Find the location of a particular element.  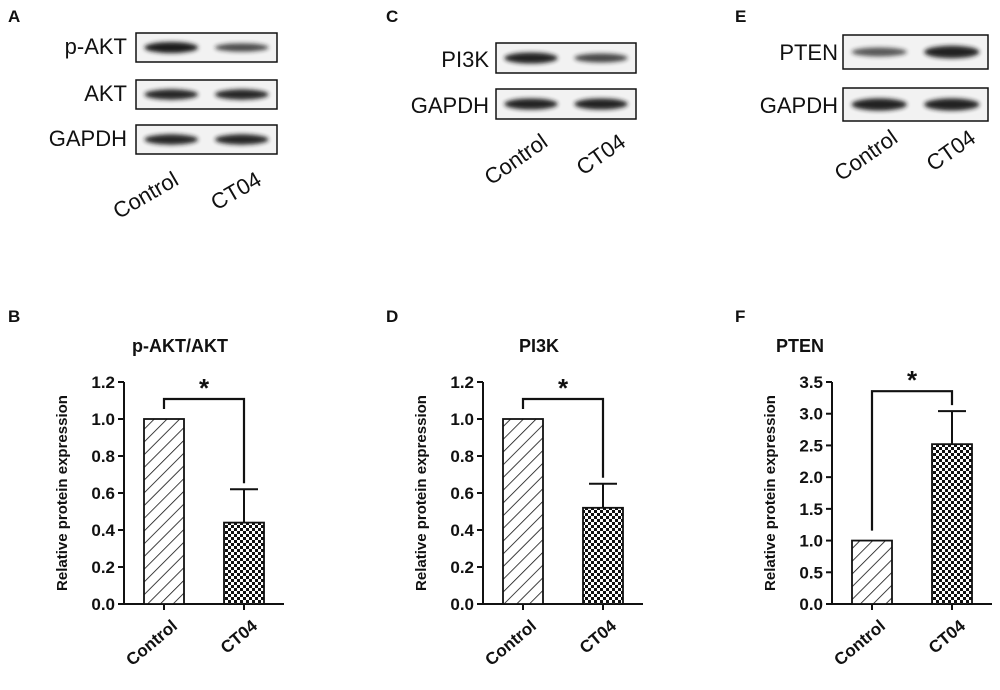

chart-1-title: PI3K is located at coordinates (539, 346).